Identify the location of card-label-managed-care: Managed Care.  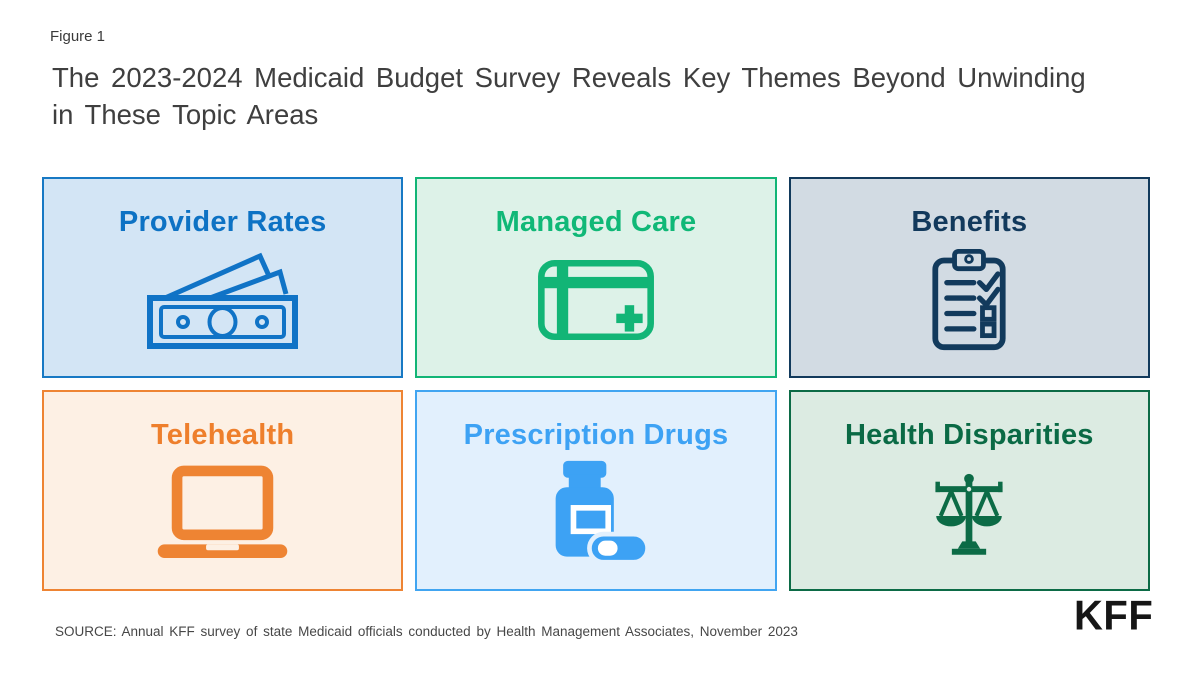
(596, 222).